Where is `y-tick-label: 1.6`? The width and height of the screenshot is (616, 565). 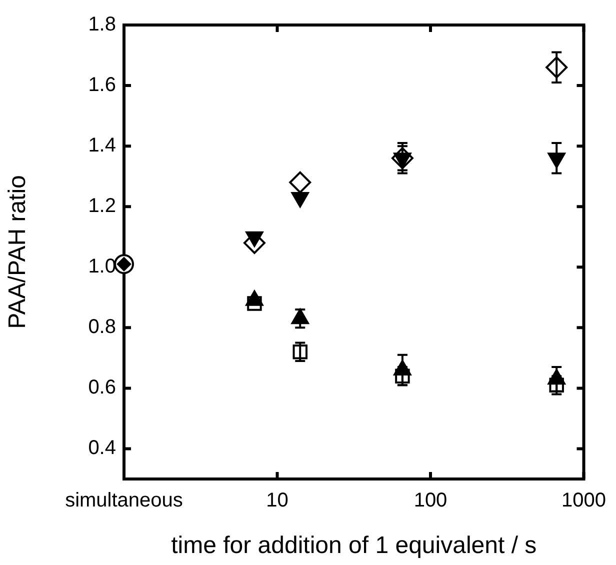 y-tick-label: 1.6 is located at coordinates (102, 85).